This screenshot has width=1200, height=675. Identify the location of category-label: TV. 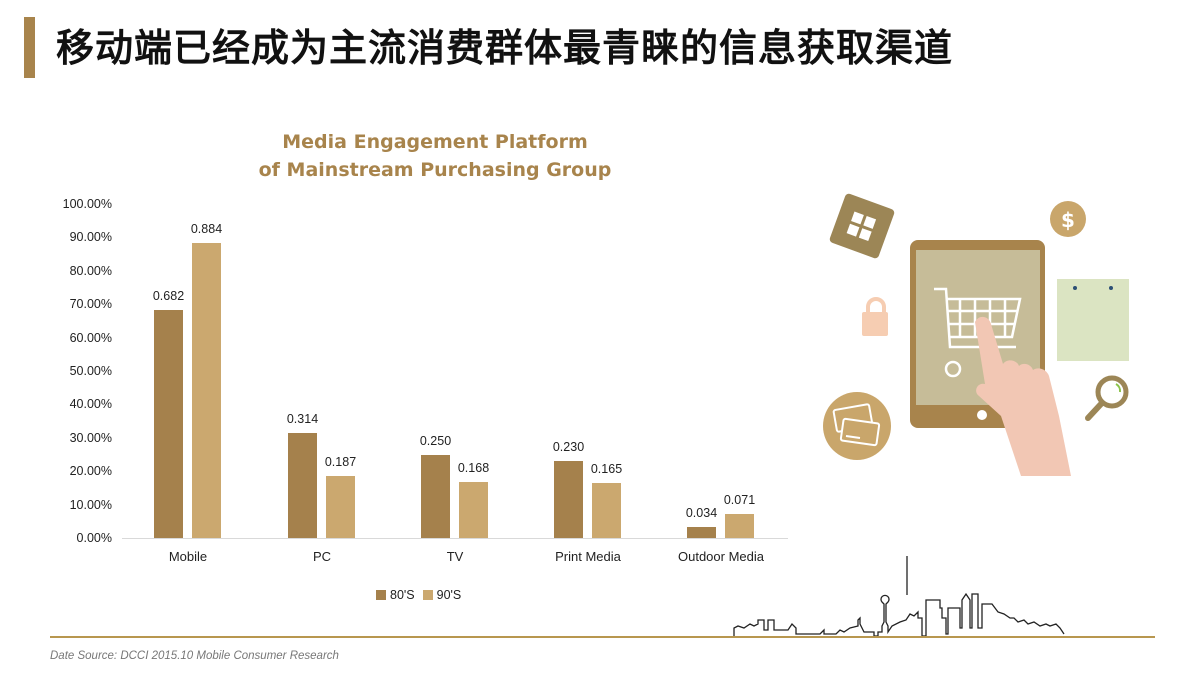
(455, 556).